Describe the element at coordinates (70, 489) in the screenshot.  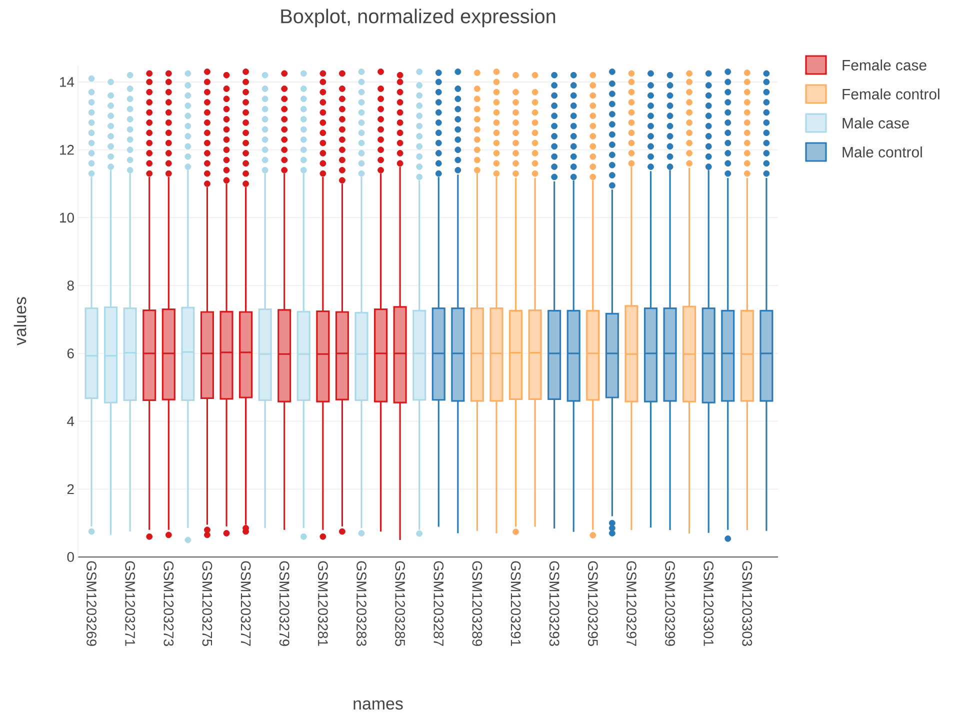
I see `y-tick-label: 2` at that location.